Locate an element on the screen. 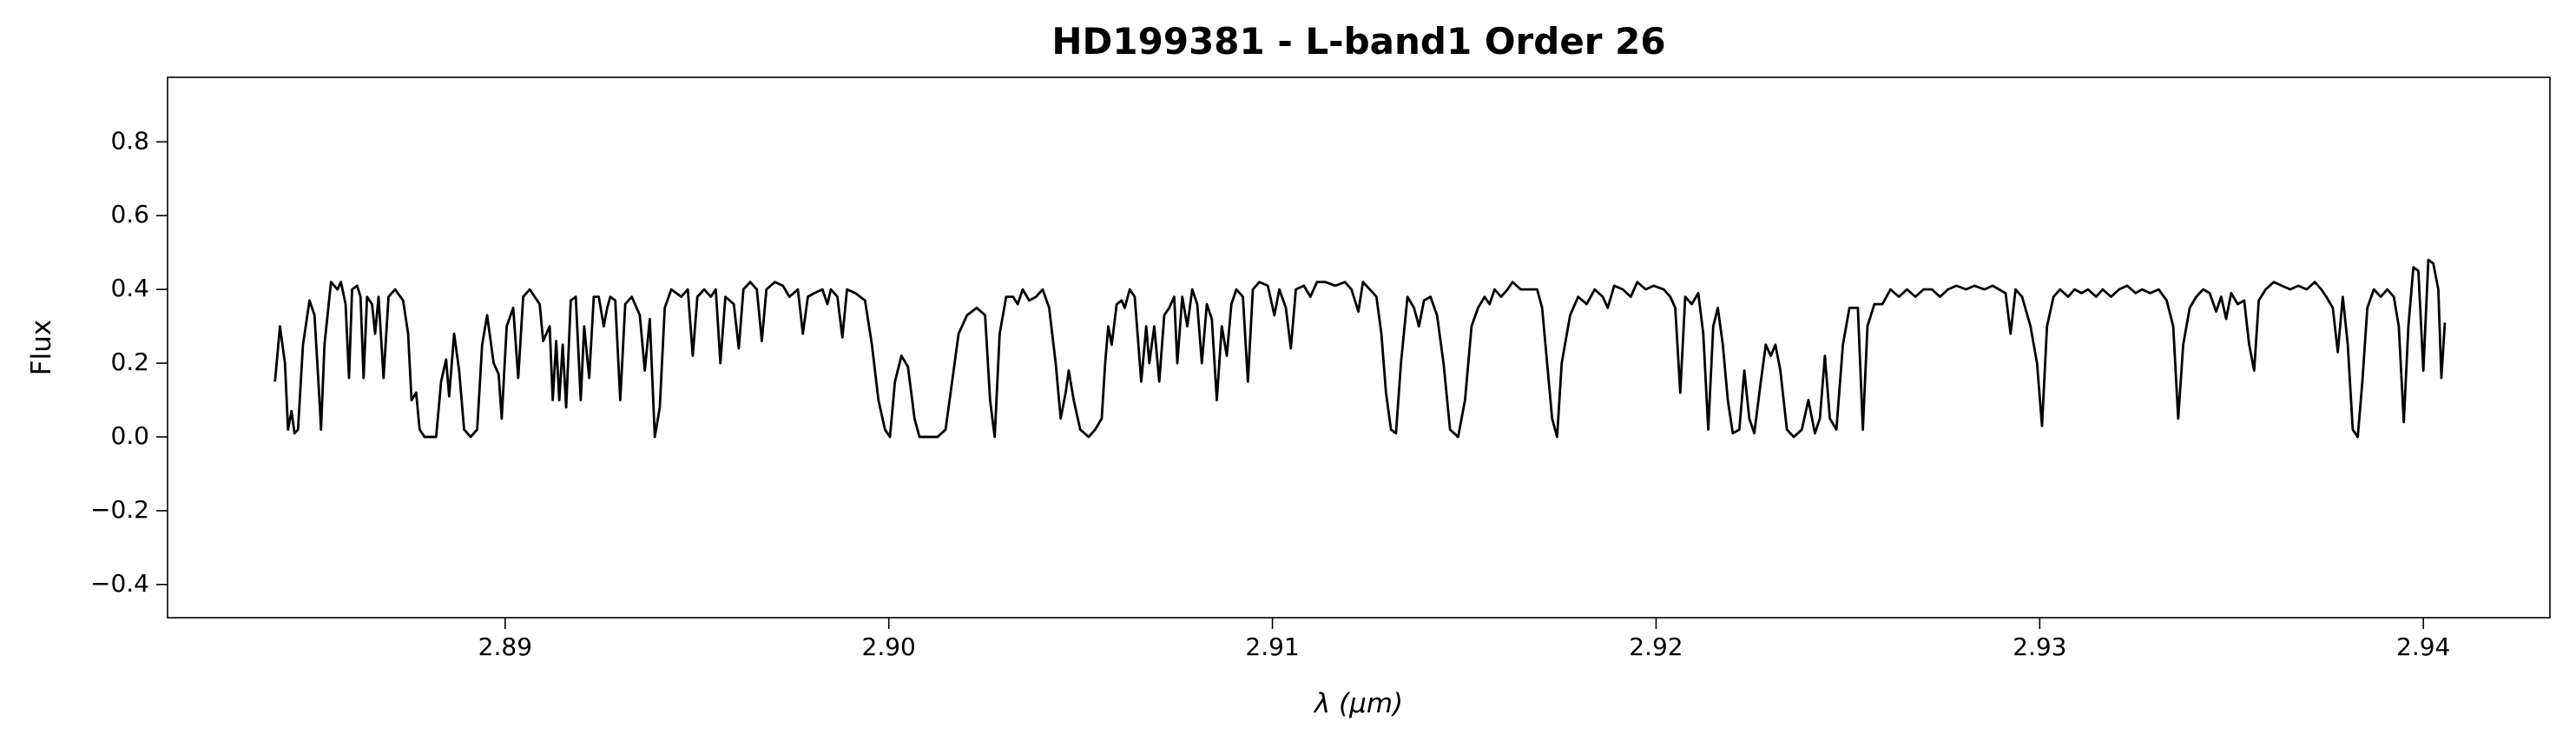  chart-title: HD199381 - L-band1 Order 26 is located at coordinates (1358, 41).